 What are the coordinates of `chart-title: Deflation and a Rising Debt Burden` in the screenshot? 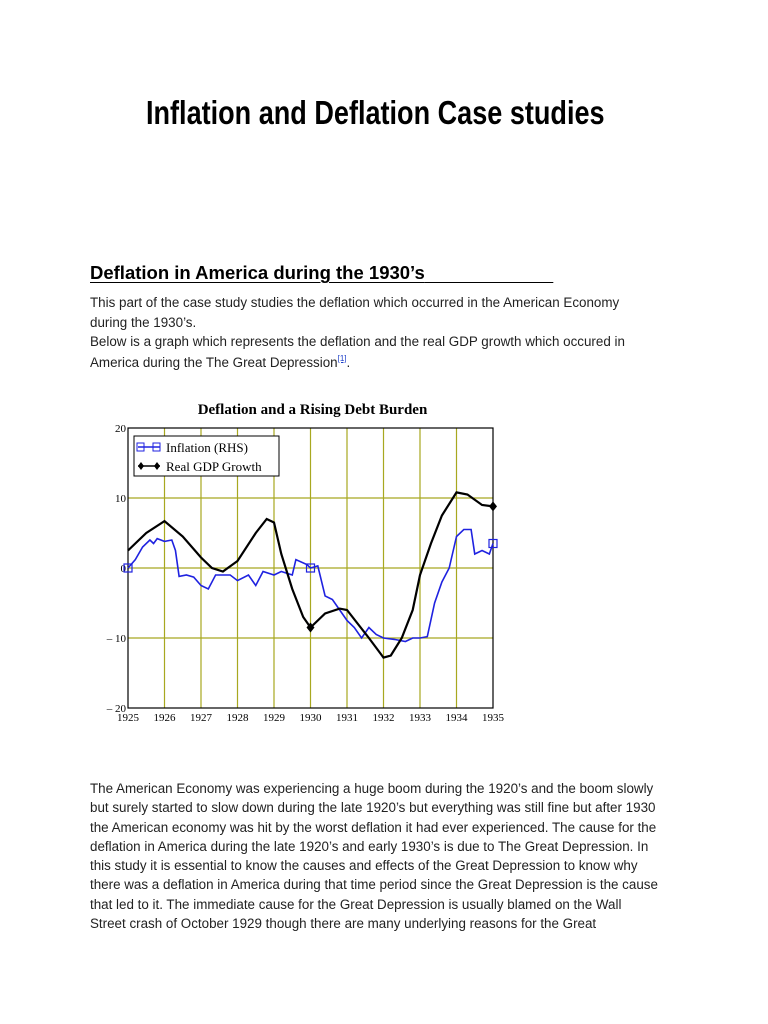 It's located at (313, 410).